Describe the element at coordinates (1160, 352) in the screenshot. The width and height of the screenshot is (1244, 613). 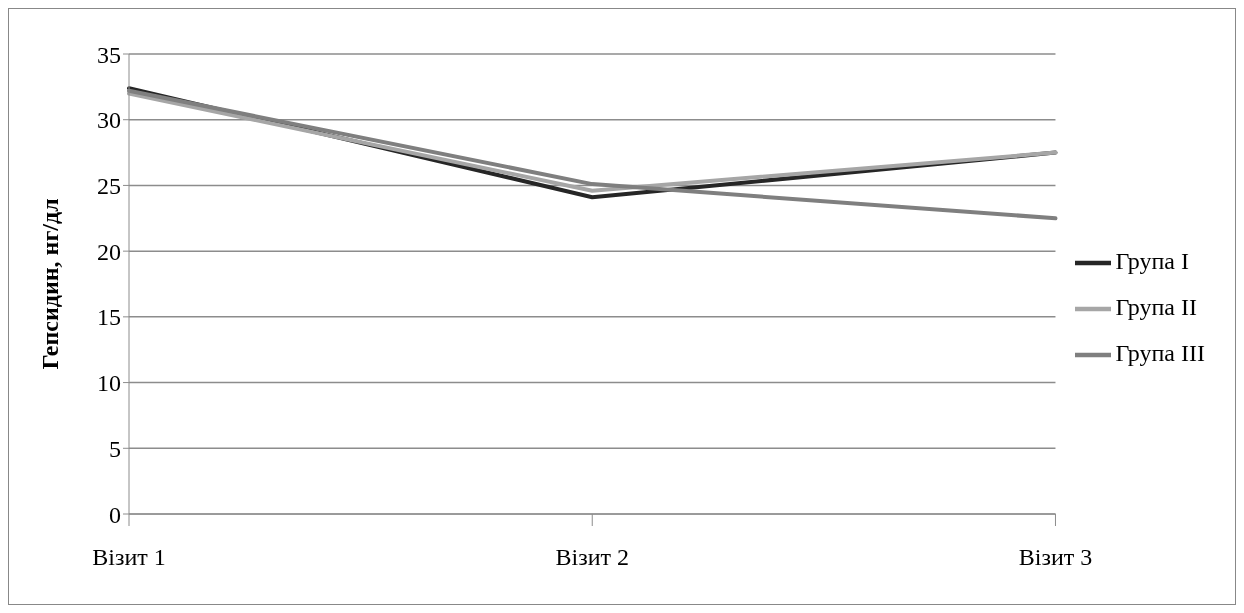
I see `legend-label: Група III` at that location.